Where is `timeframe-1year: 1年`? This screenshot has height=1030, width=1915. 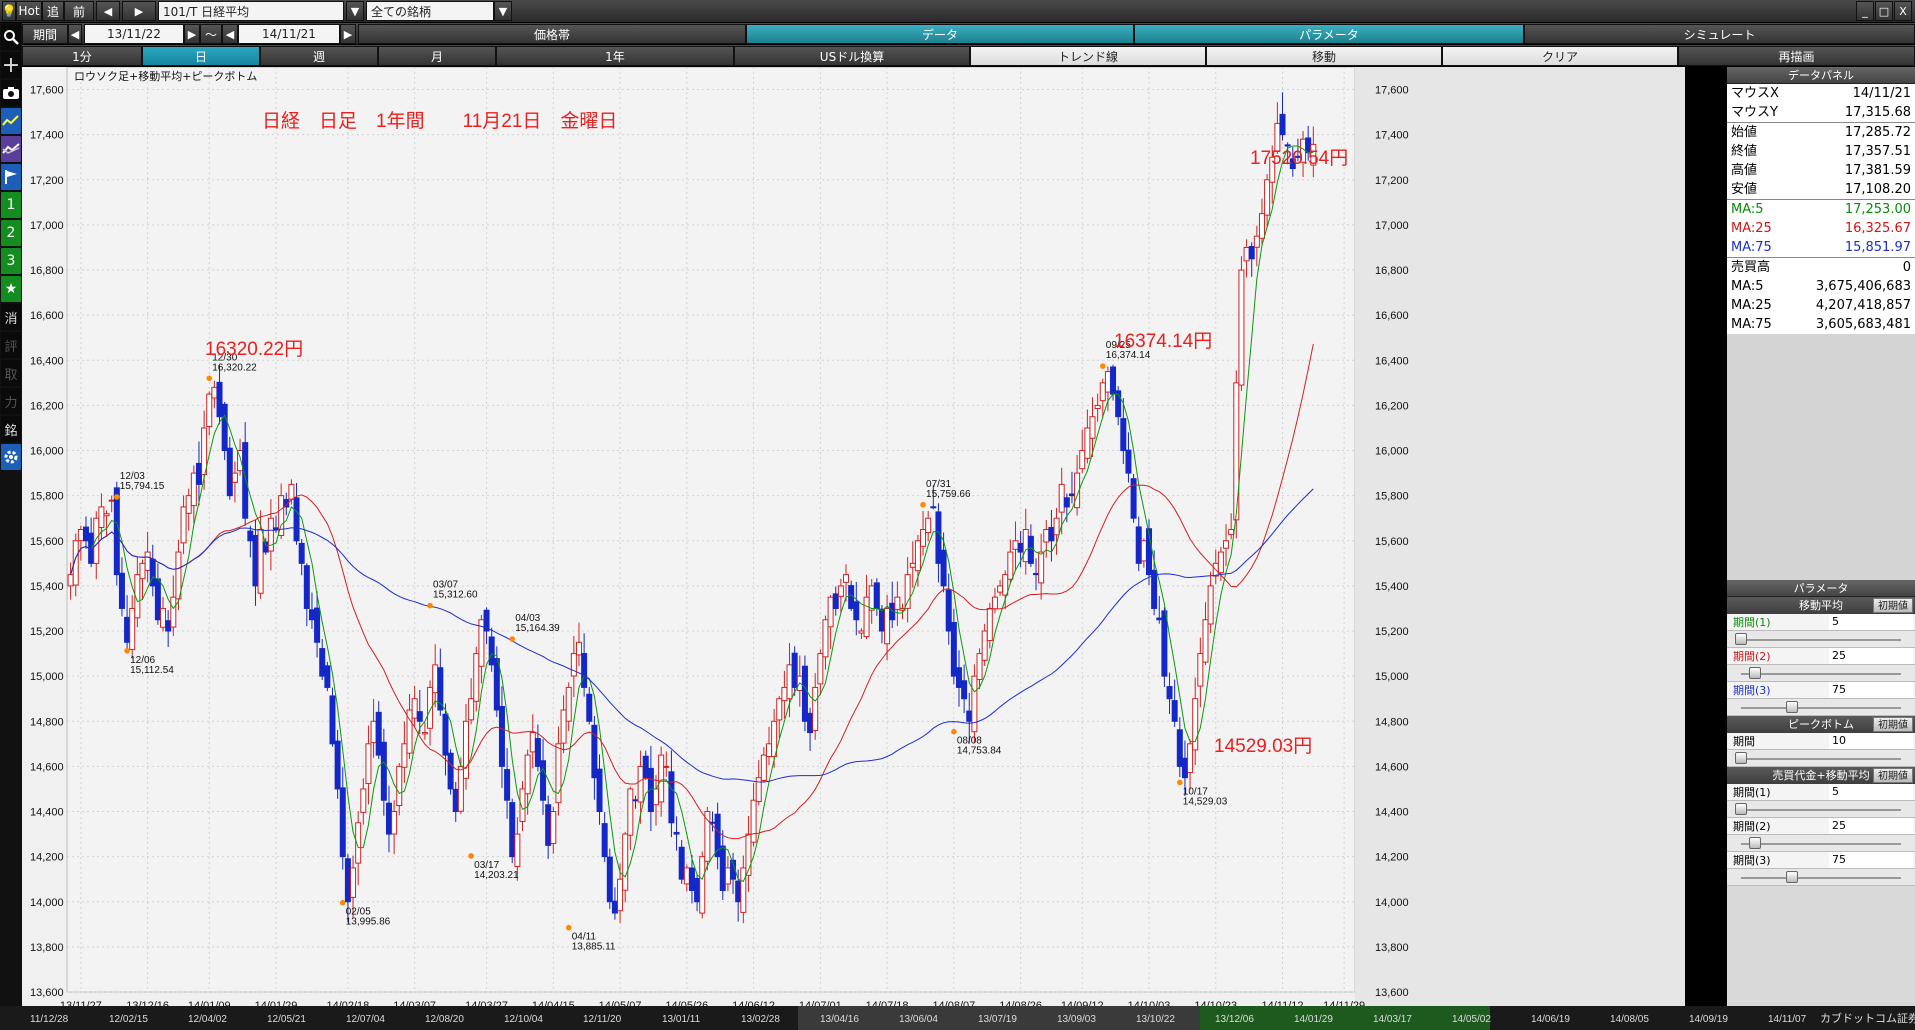
timeframe-1year: 1年 is located at coordinates (615, 56).